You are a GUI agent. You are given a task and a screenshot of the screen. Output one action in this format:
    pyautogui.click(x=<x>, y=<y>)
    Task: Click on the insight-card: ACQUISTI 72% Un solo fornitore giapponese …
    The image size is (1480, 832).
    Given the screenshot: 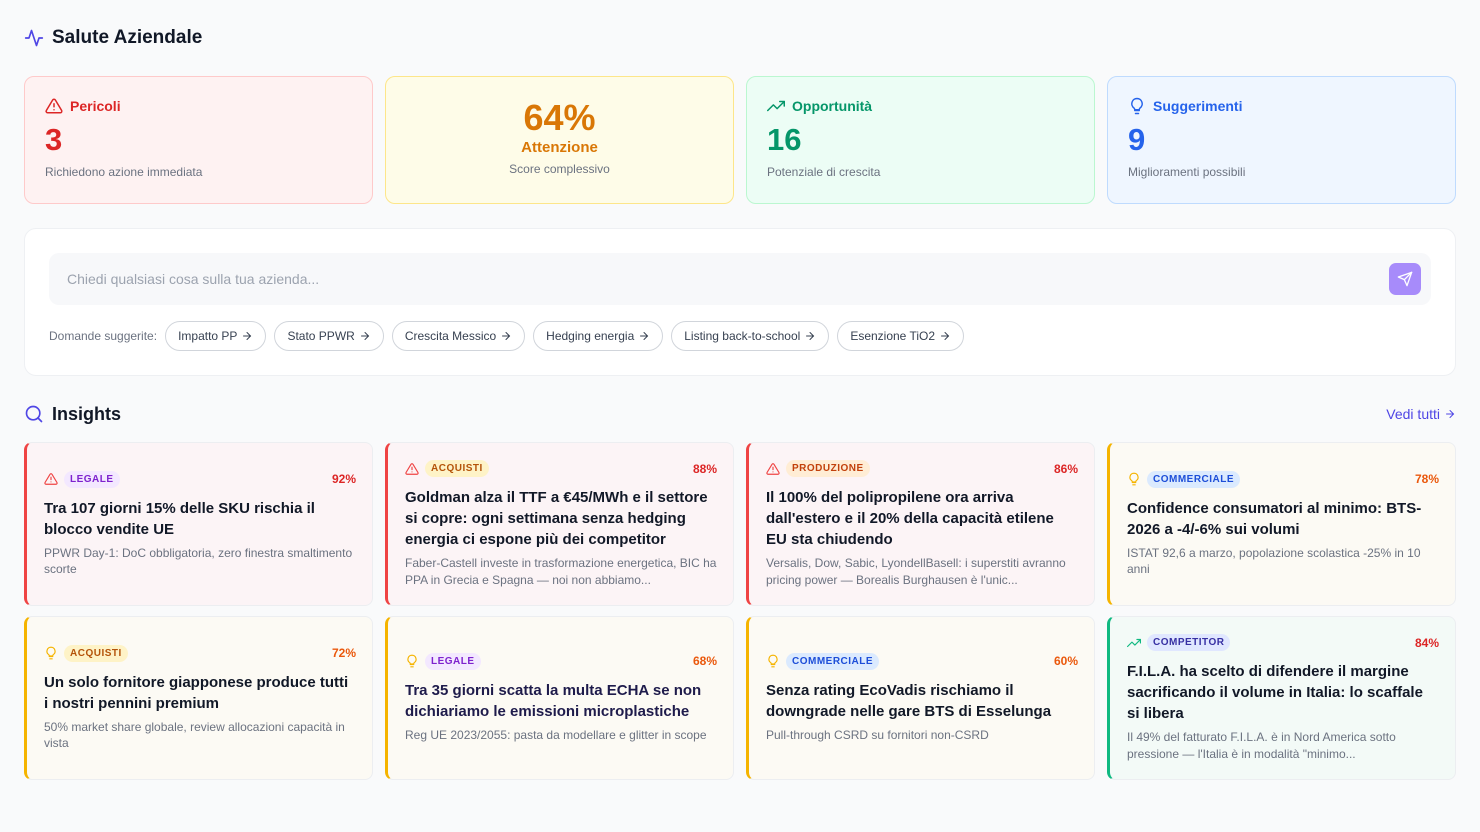 What is the action you would take?
    pyautogui.click(x=198, y=698)
    